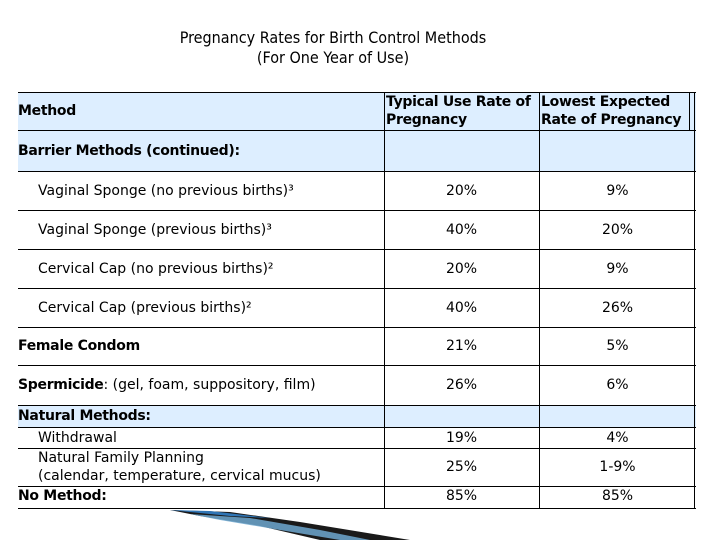  I want to click on row-lowest: 20%, so click(617, 229).